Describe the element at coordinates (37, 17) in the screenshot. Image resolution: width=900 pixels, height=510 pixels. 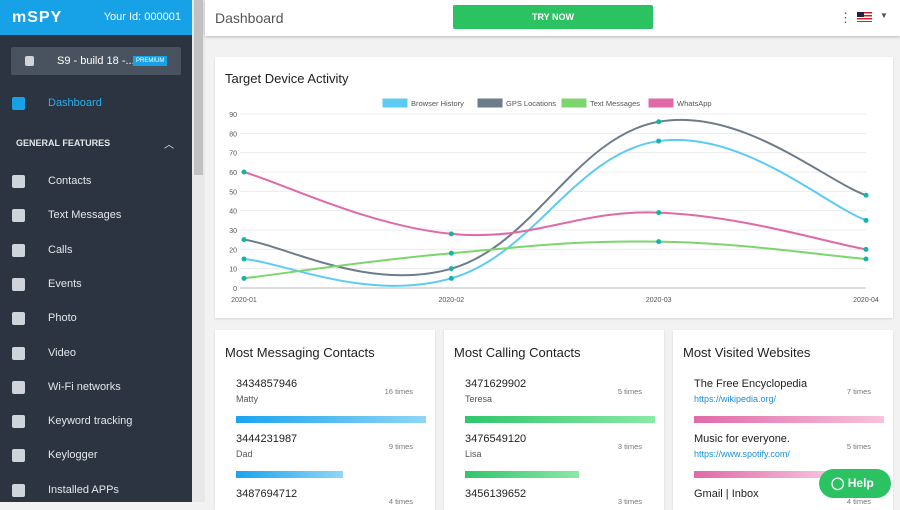
I see `logo: mSPY` at that location.